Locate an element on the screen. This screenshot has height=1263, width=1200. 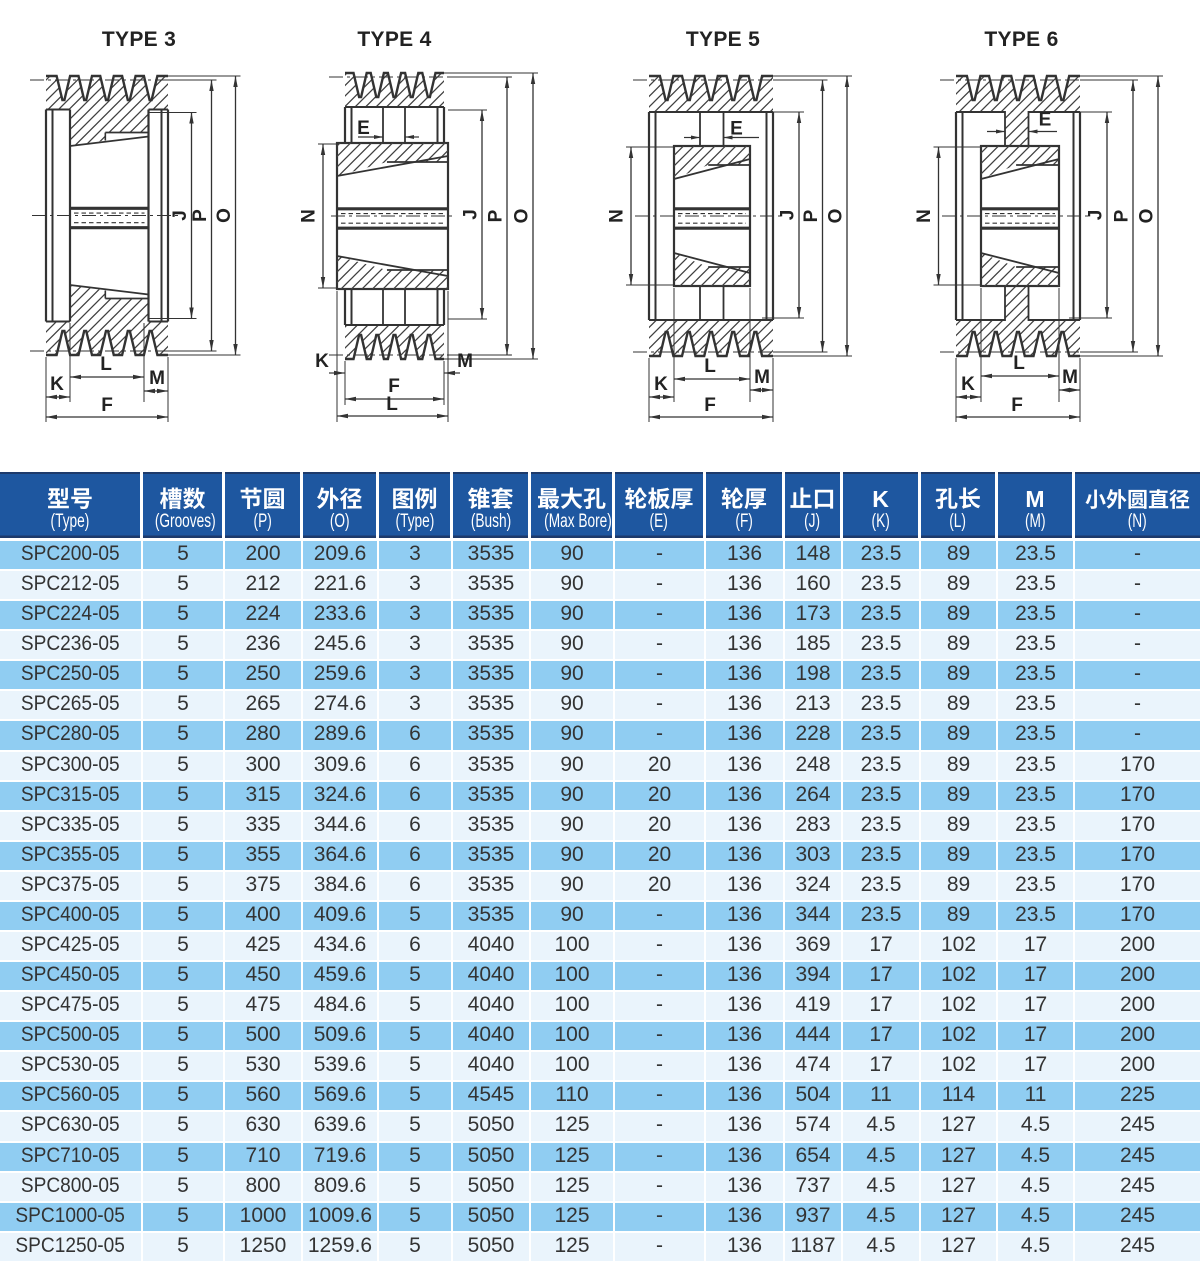
svg-text: TYPE 3 is located at coordinates (139, 39).